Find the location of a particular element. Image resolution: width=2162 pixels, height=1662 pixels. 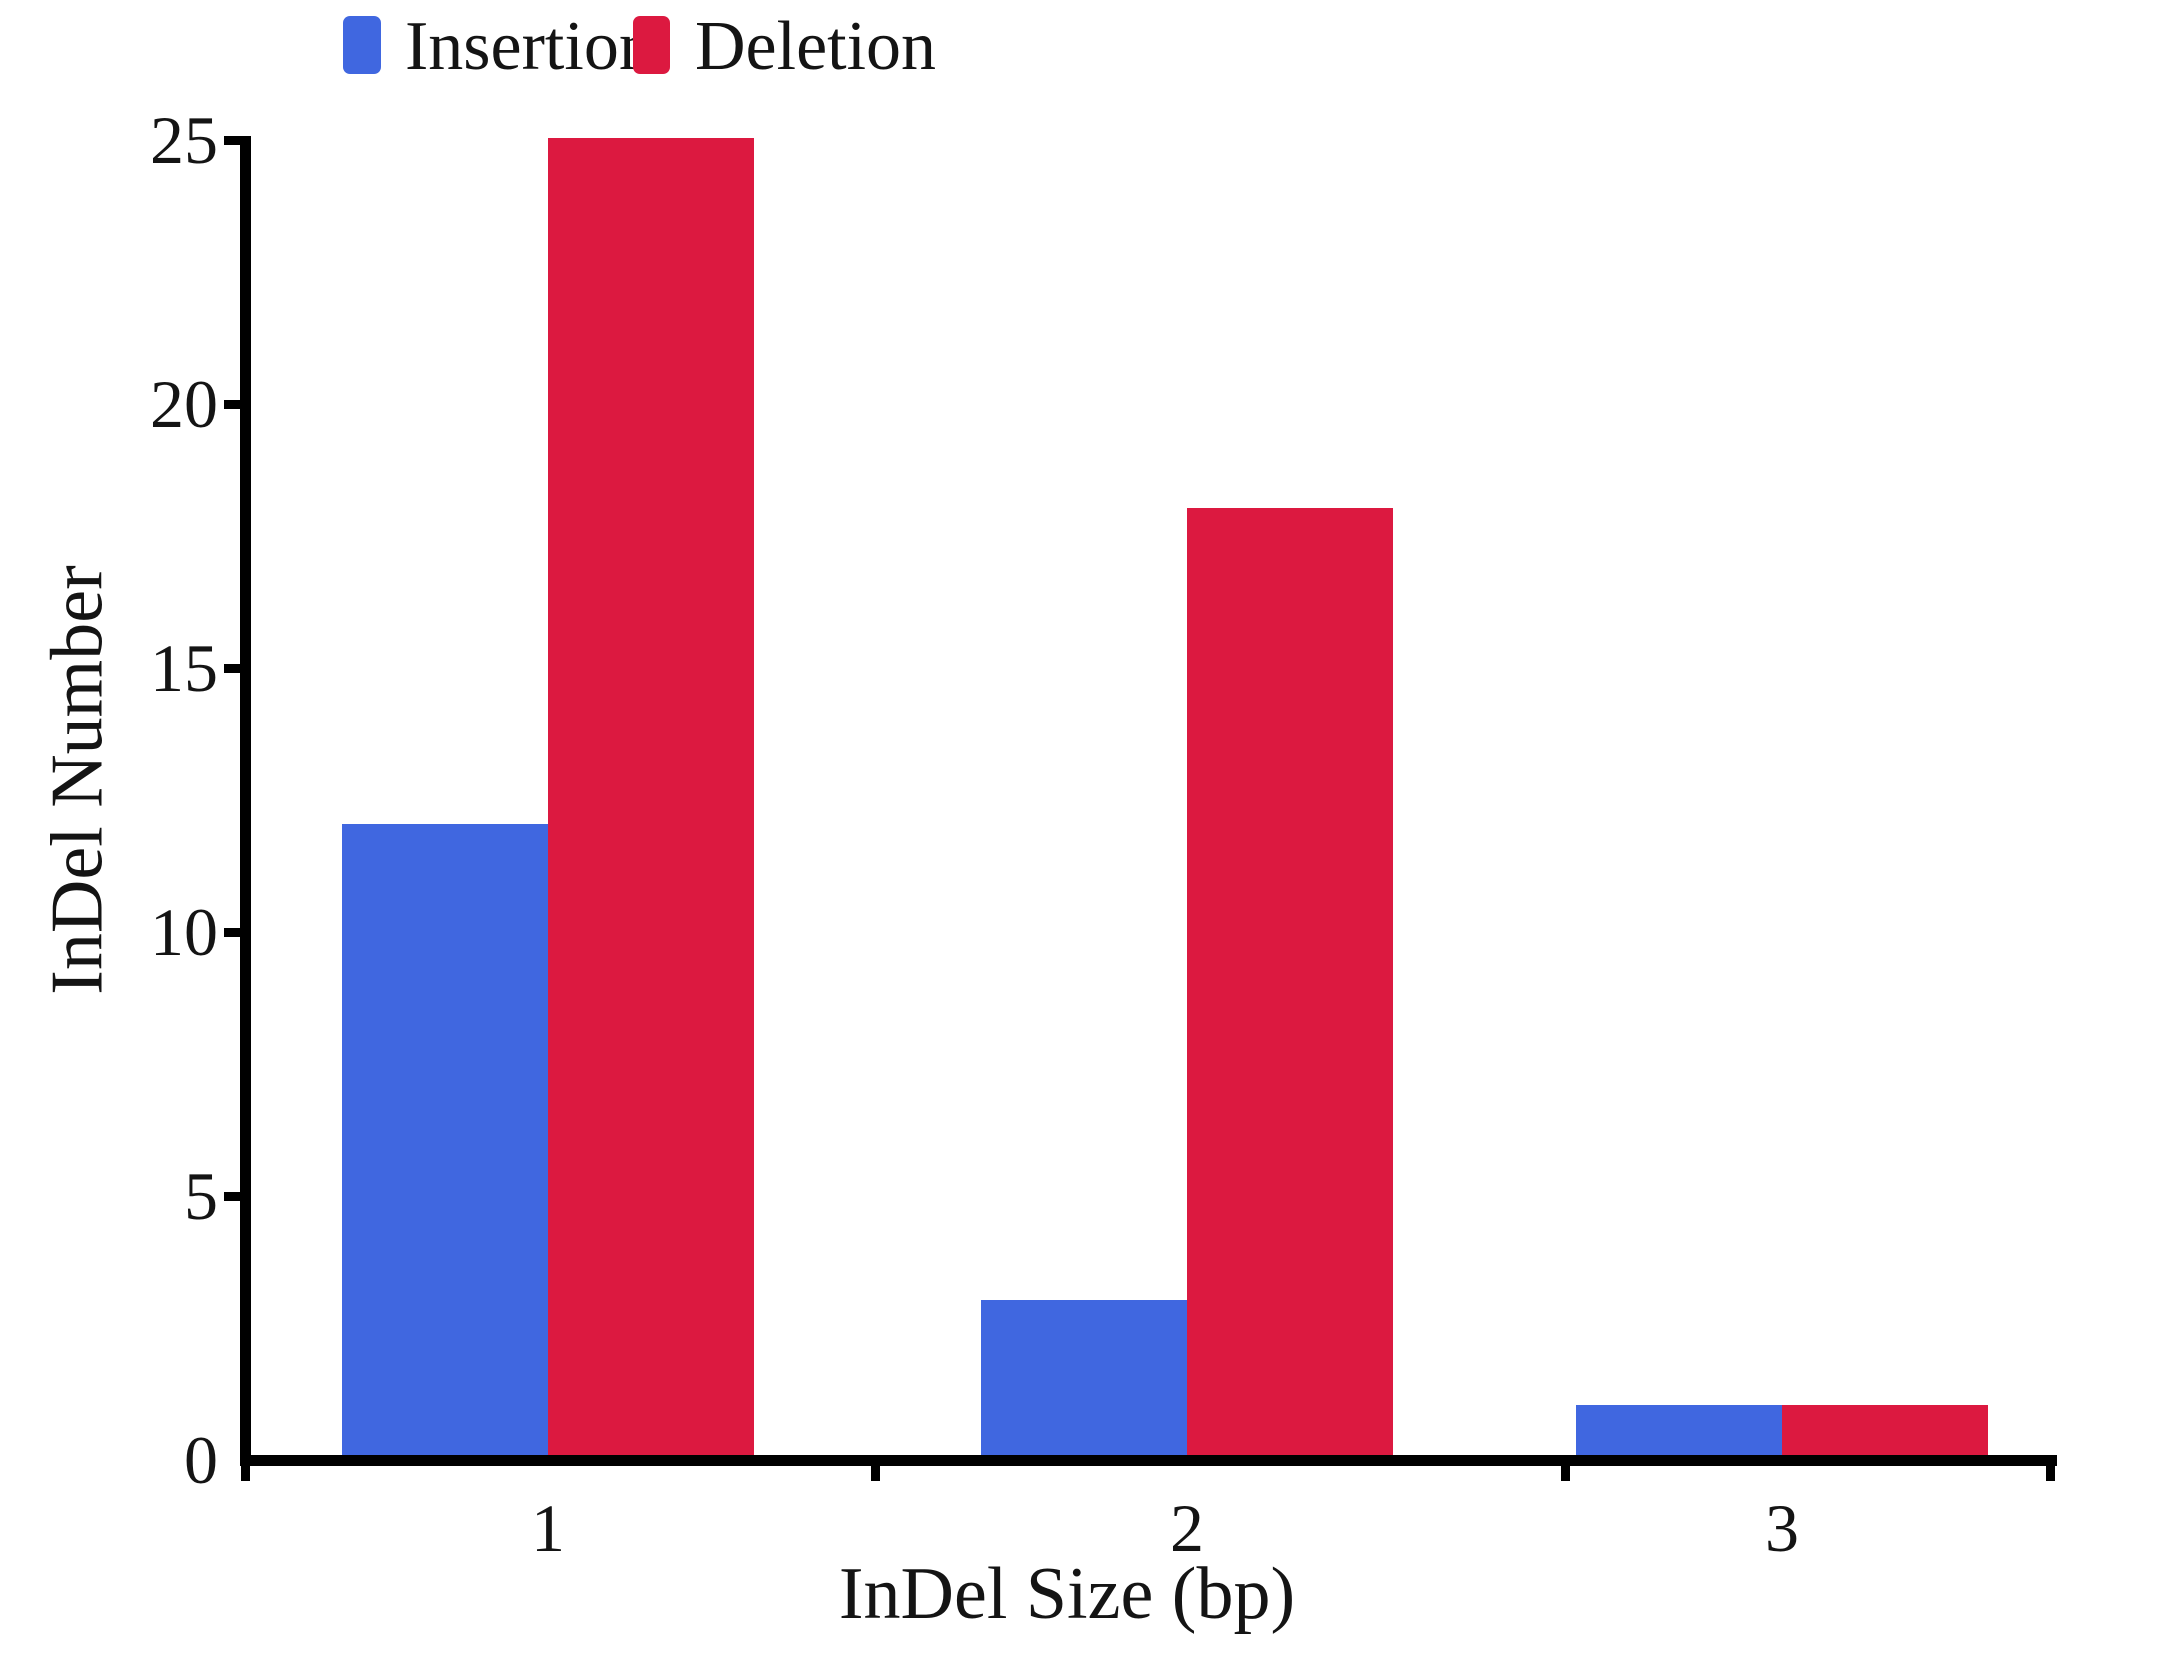

legend-label-deletion: Deletion is located at coordinates (816, 46).